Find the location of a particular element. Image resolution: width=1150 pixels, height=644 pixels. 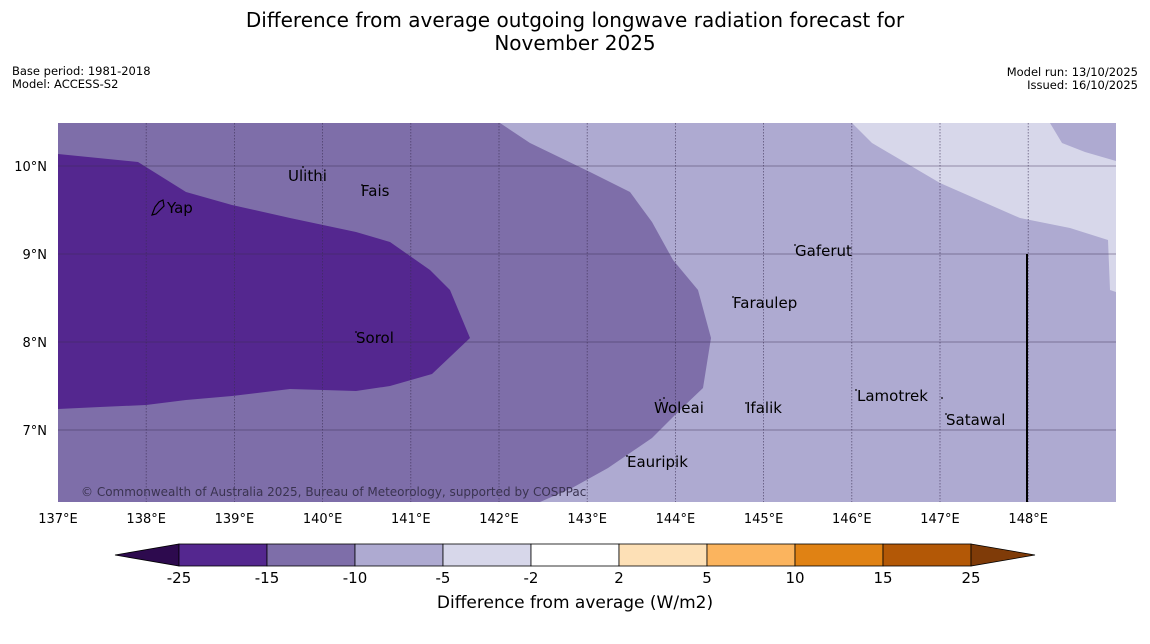

place-yap: Yap is located at coordinates (179, 208).